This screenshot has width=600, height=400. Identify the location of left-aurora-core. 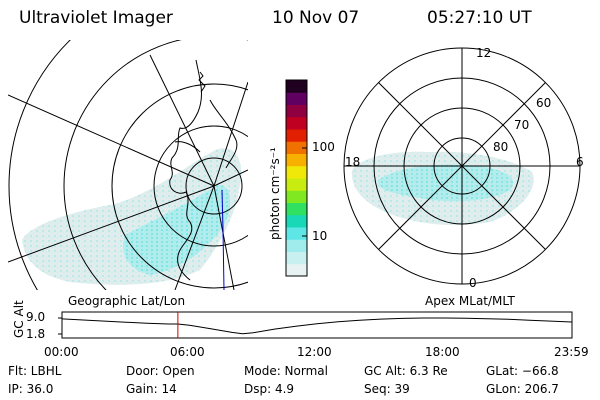
(176, 230).